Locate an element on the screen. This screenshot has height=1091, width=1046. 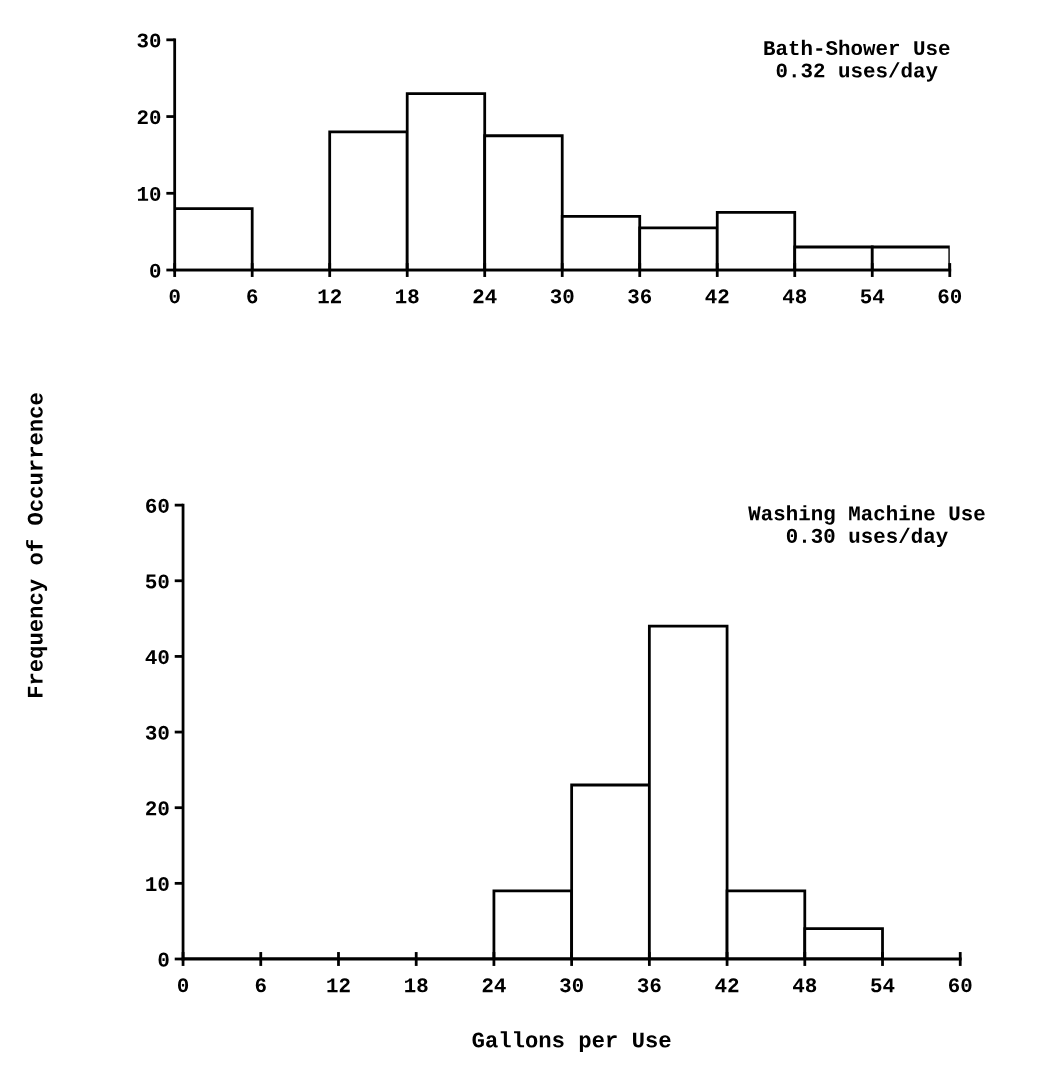
x-axis-title: Gallons per Use is located at coordinates (571, 1041).